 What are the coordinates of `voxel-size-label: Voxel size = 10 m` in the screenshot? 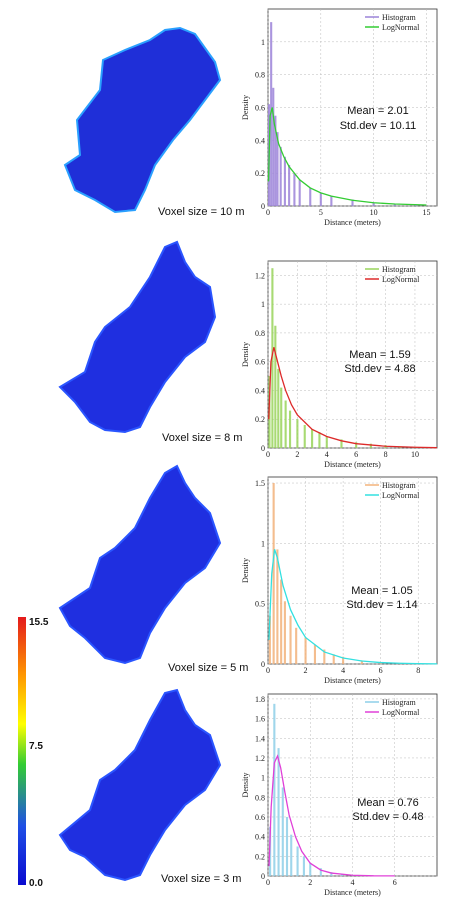 It's located at (201, 212).